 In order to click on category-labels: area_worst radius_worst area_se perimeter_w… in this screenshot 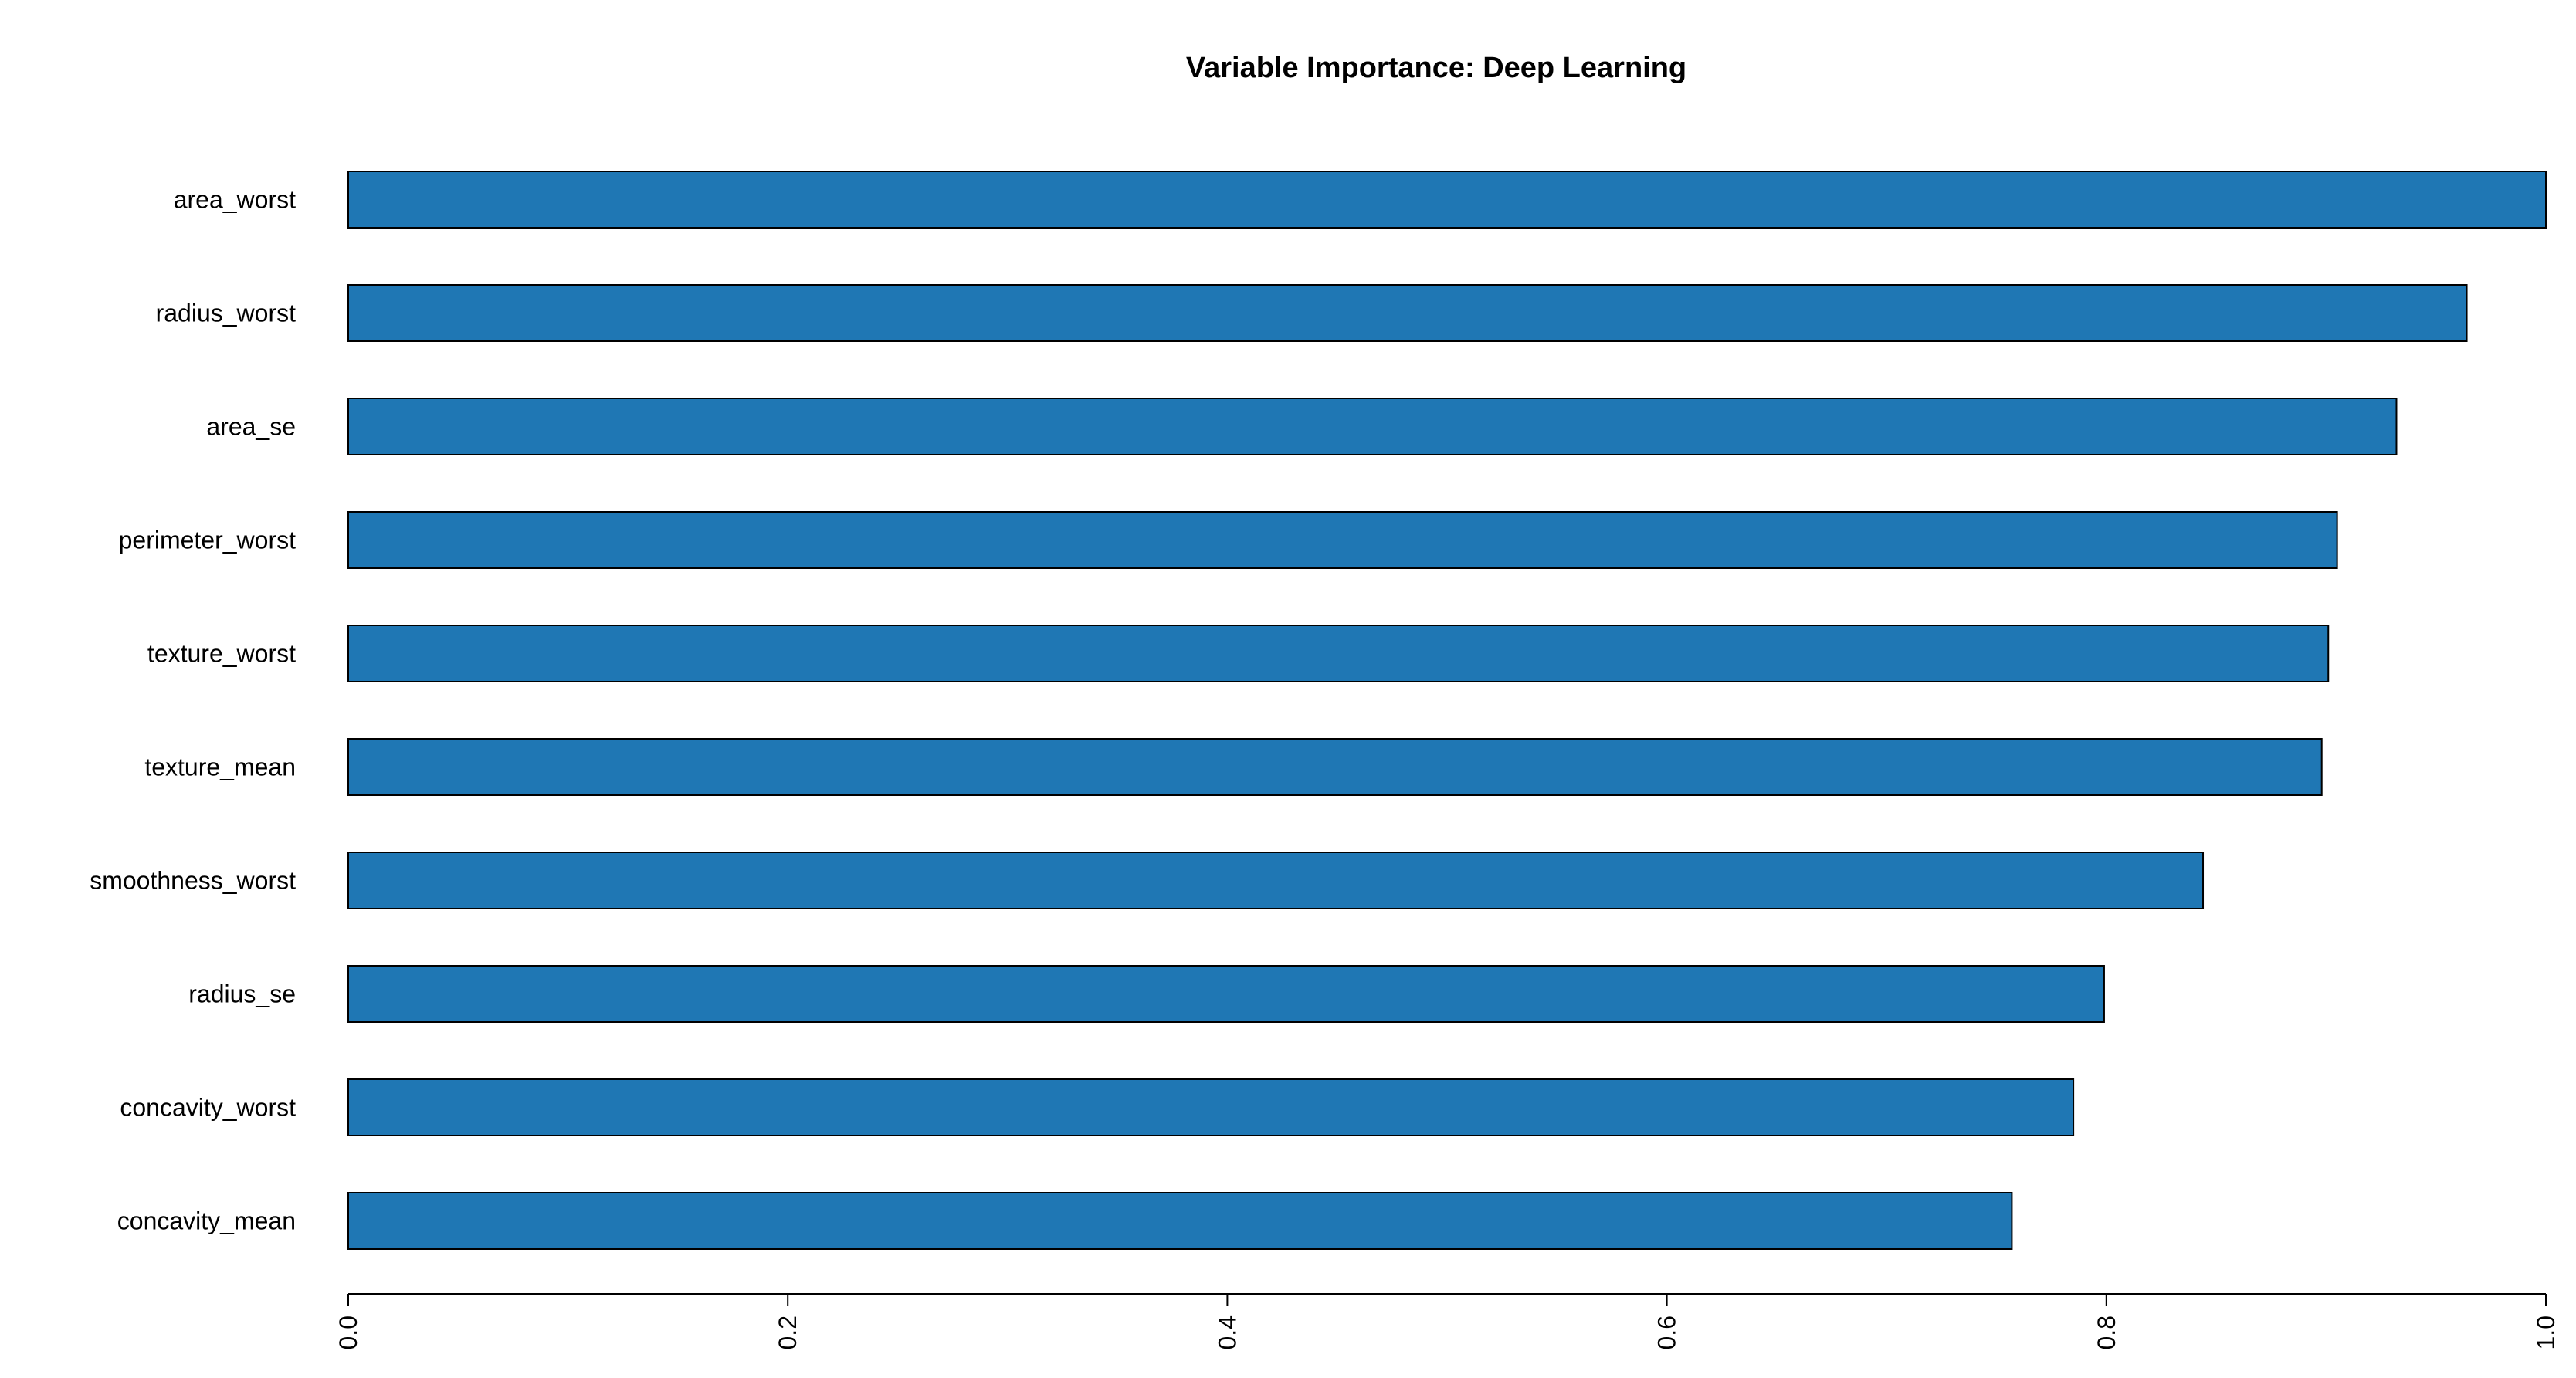, I will do `click(193, 710)`.